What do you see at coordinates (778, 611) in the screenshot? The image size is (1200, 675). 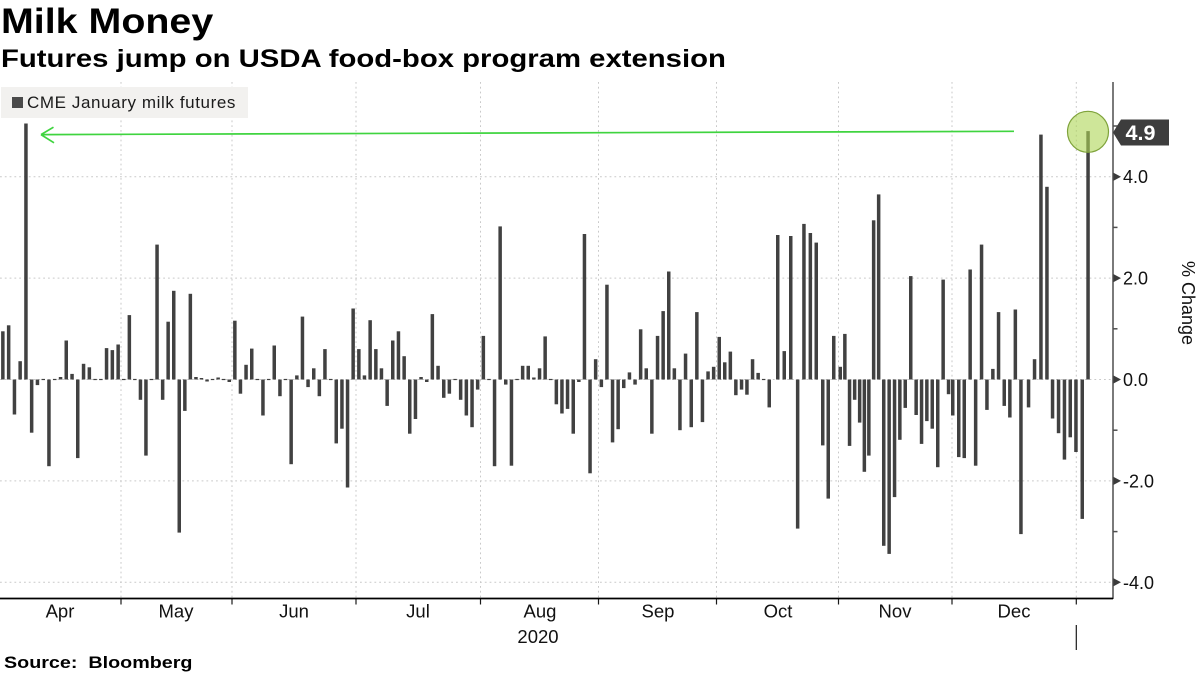 I see `svg-text: Oct` at bounding box center [778, 611].